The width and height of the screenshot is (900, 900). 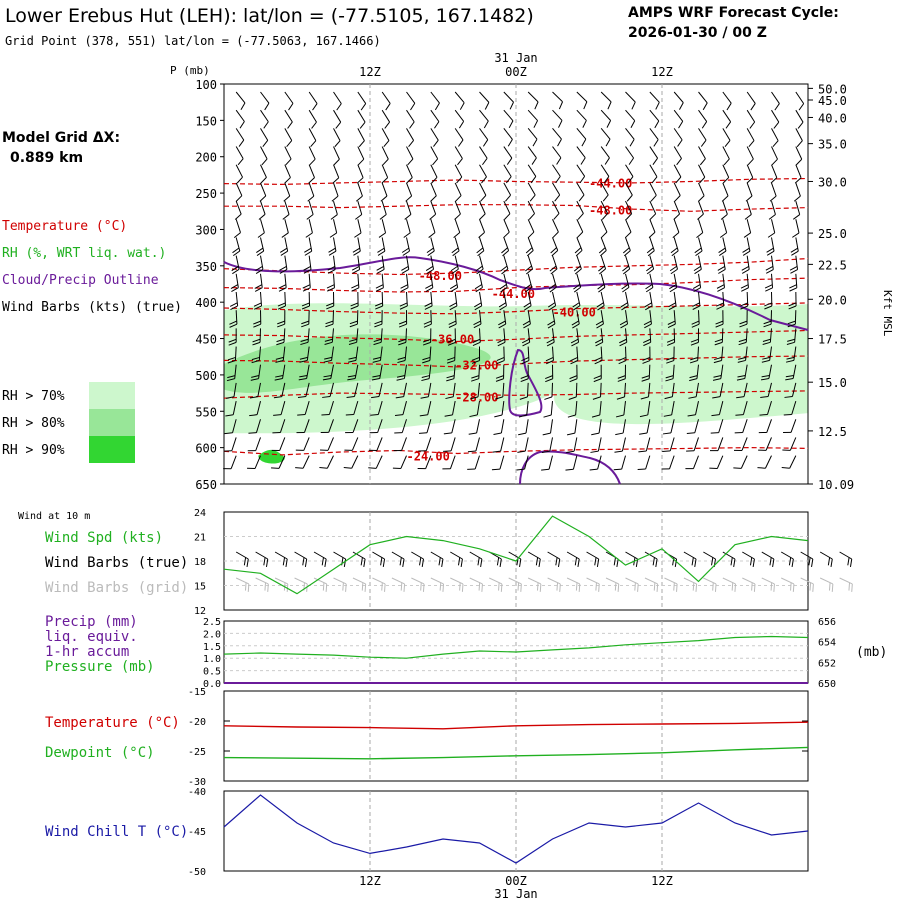 What do you see at coordinates (515, 581) in the screenshot?
I see `wind-barb-grid` at bounding box center [515, 581].